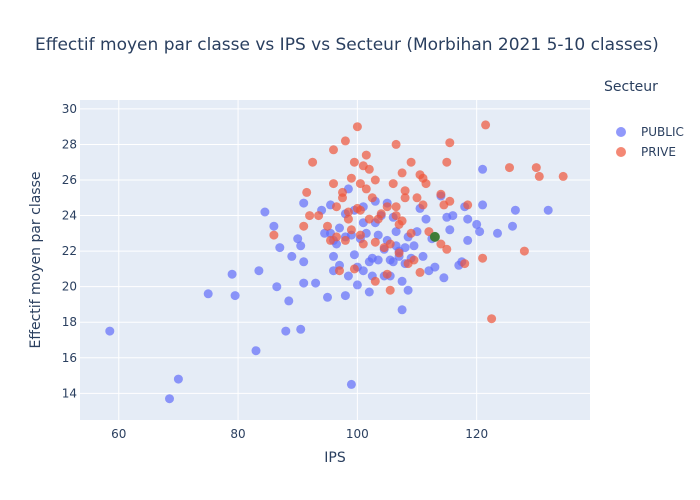 The image size is (700, 500). I want to click on legend-item-prive: PRIVE, so click(646, 152).